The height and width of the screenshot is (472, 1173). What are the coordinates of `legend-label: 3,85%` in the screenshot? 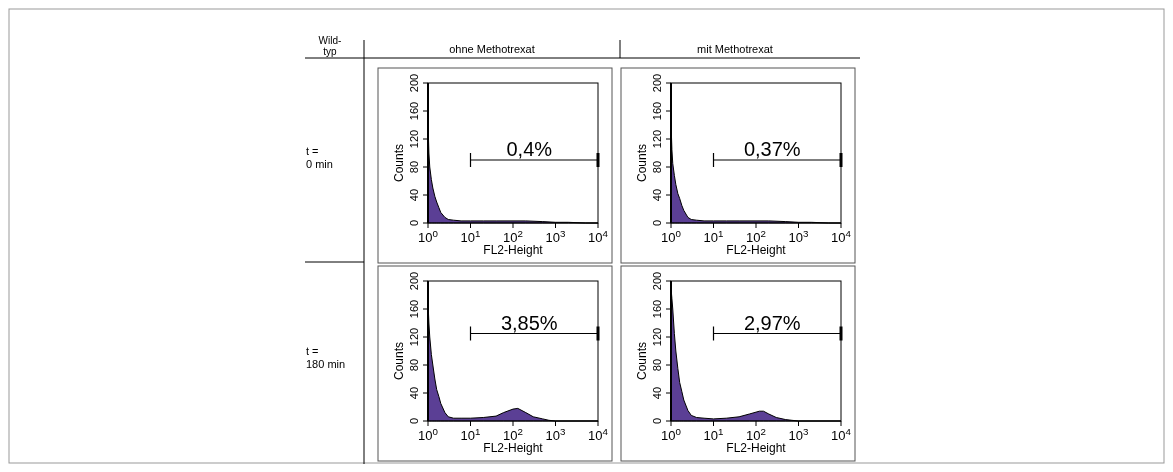 It's located at (529, 322).